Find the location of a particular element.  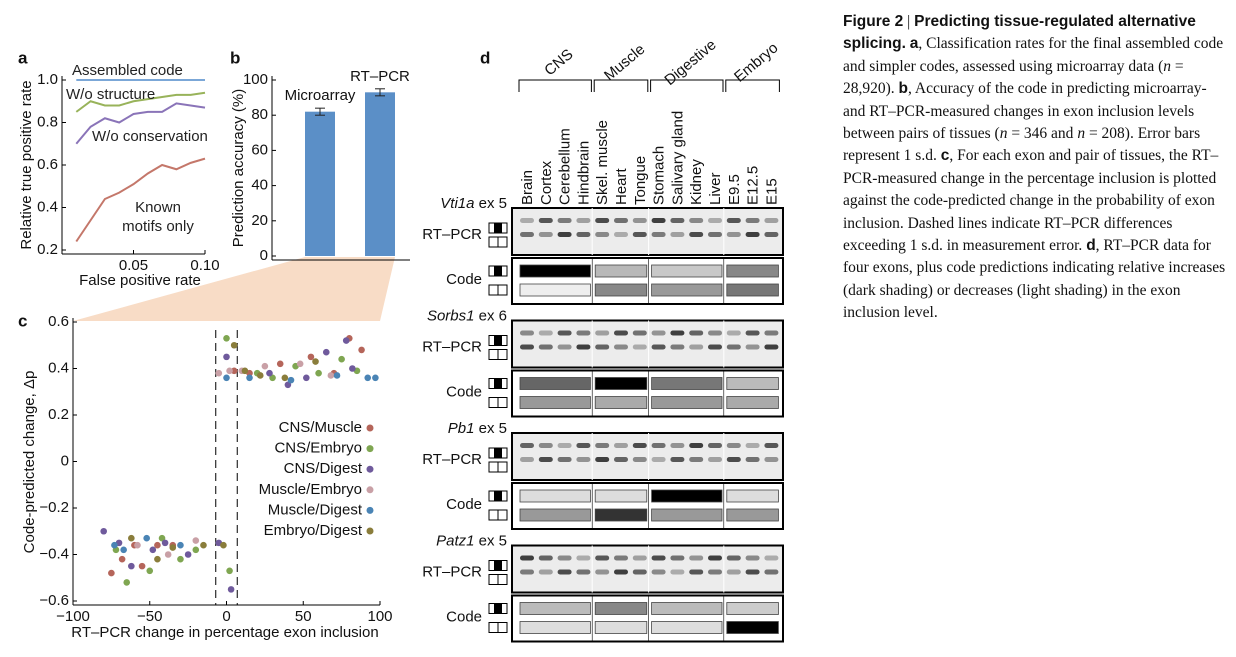

gel-image is located at coordinates (647, 456).